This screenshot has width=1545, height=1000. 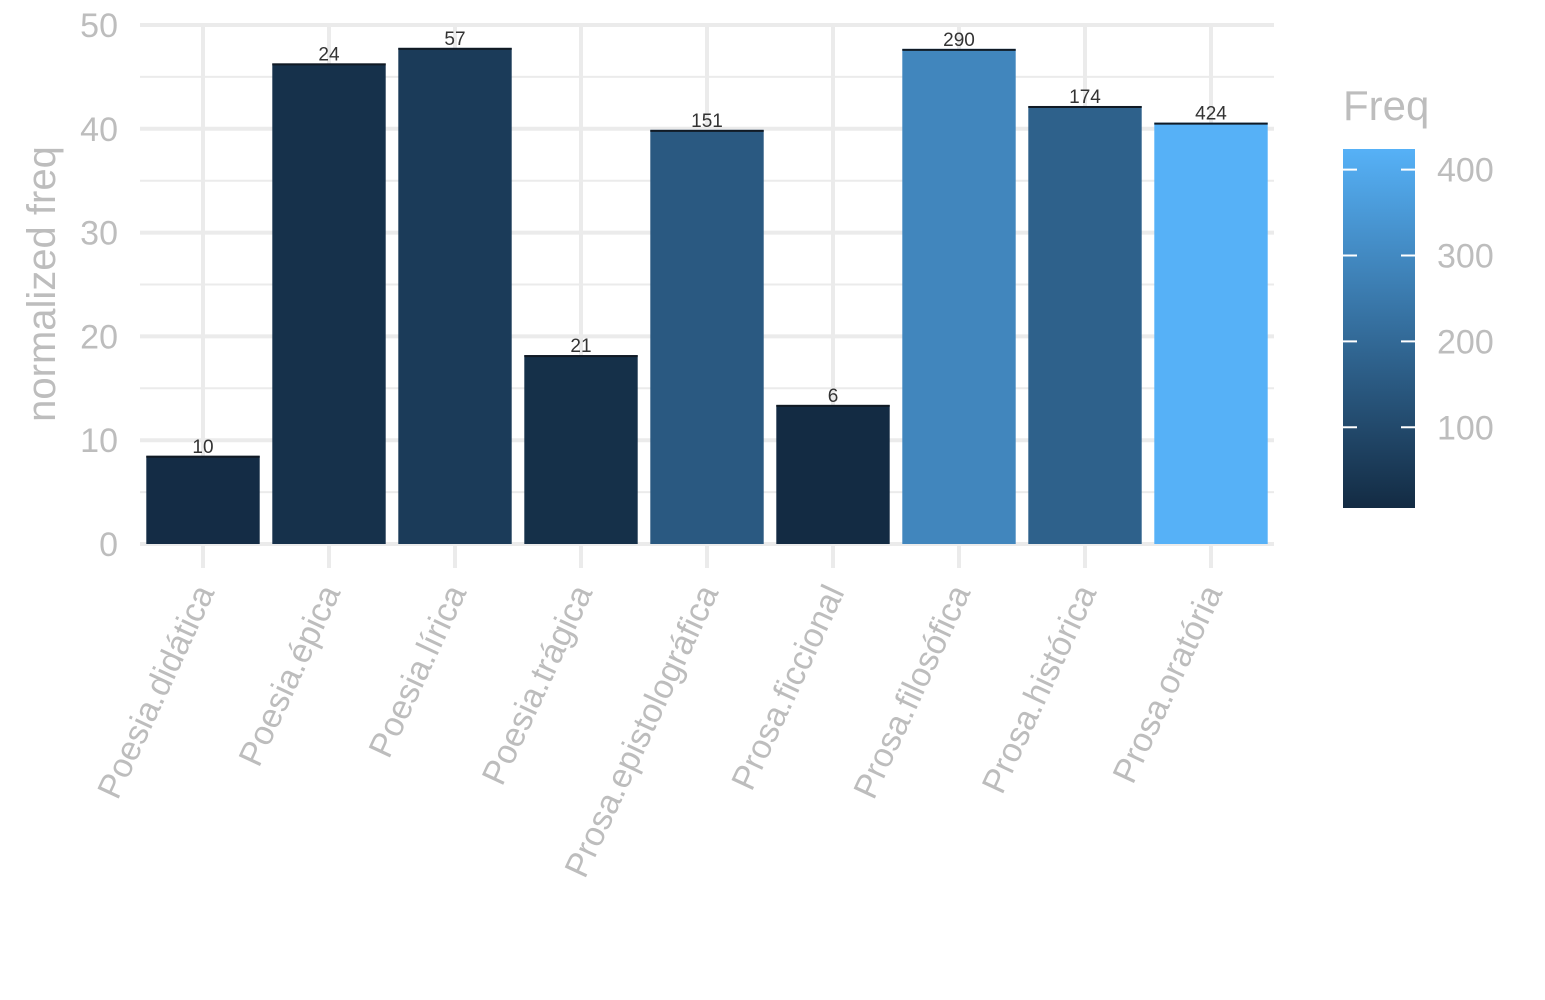 I want to click on bar-value-label: 290, so click(x=959, y=40).